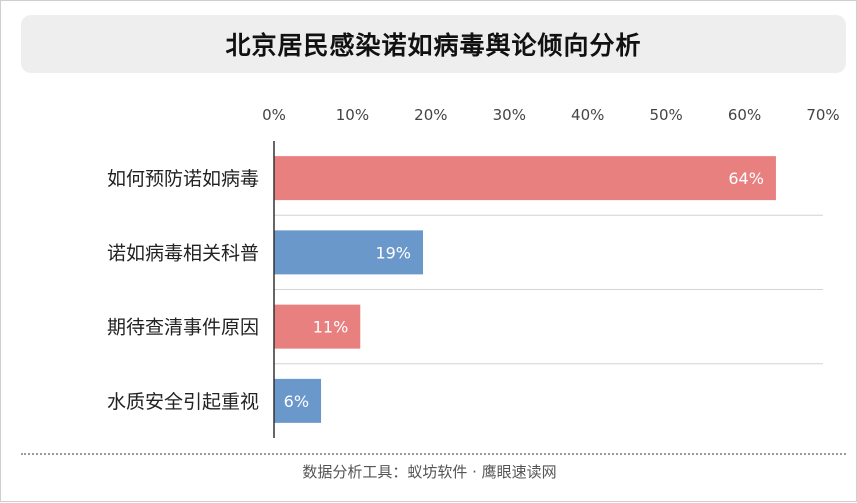 The height and width of the screenshot is (503, 857). Describe the element at coordinates (393, 252) in the screenshot. I see `bar-value-label: 19%` at that location.